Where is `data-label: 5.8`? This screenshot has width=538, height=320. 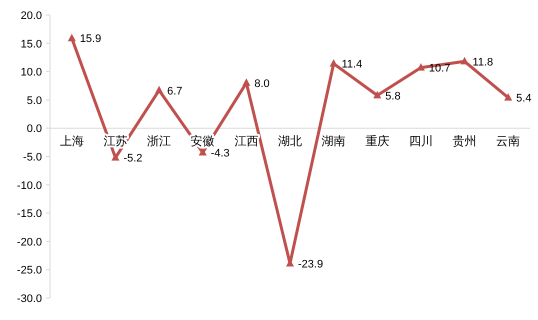 data-label: 5.8 is located at coordinates (393, 96).